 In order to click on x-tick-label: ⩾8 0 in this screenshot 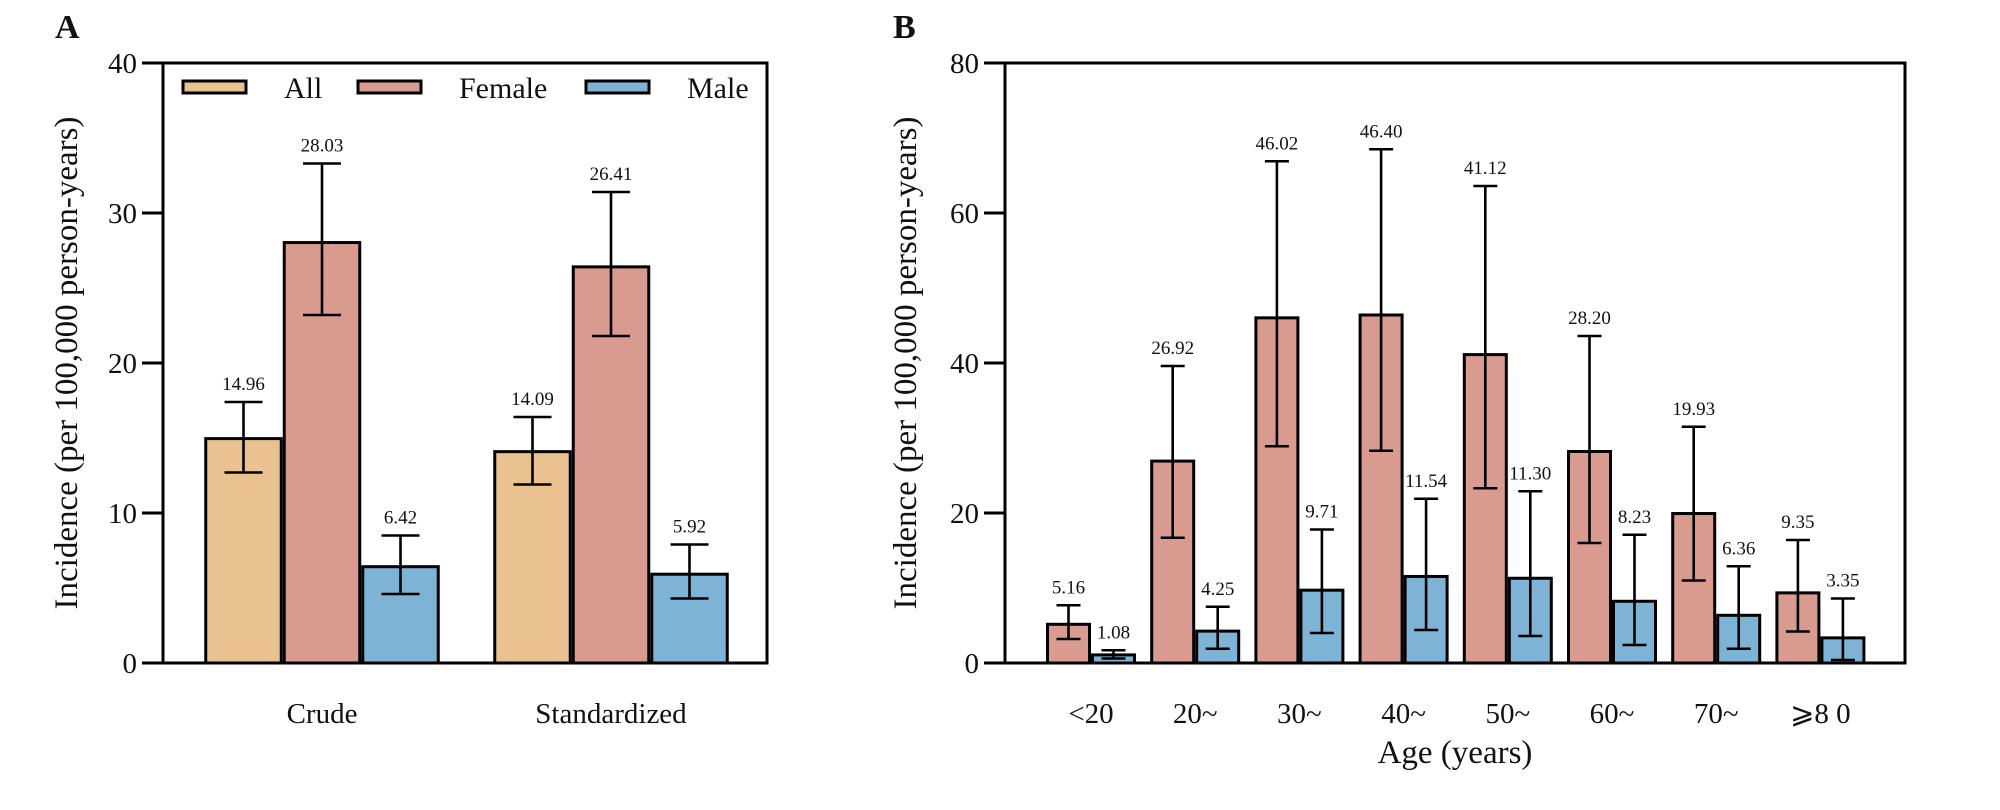, I will do `click(1820, 714)`.